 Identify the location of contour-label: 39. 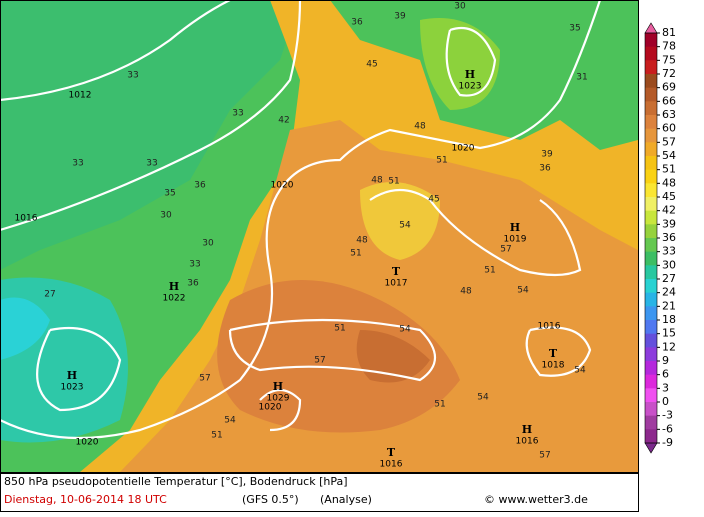
(400, 17).